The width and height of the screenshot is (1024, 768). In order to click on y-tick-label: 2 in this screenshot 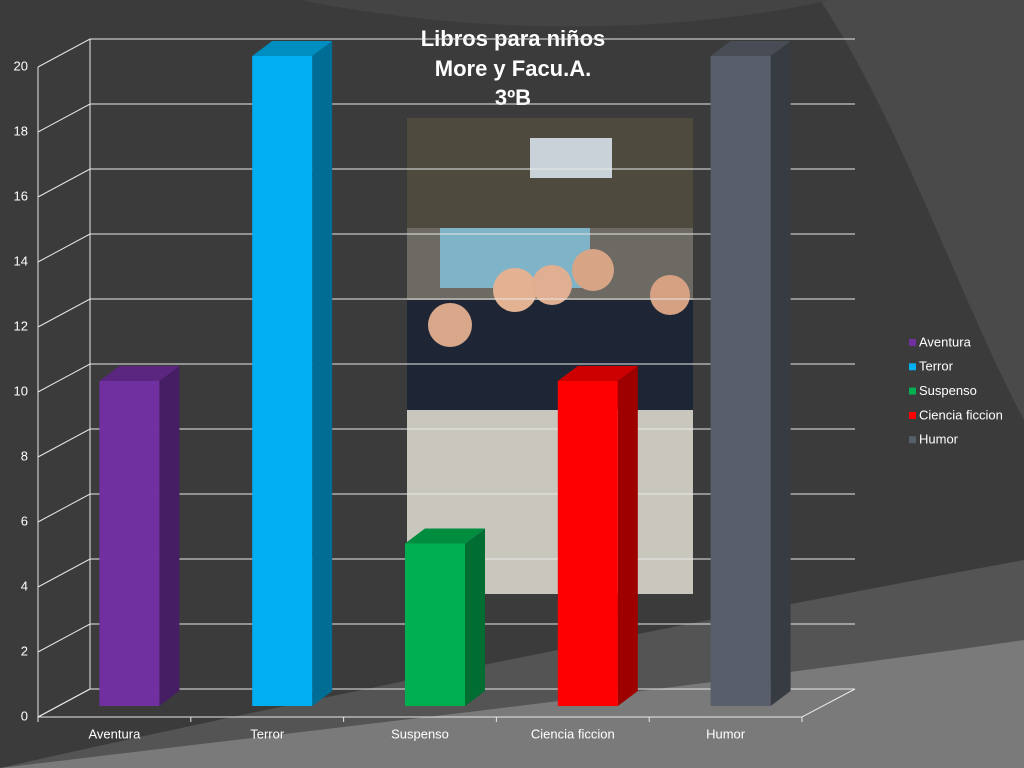, I will do `click(24, 650)`.